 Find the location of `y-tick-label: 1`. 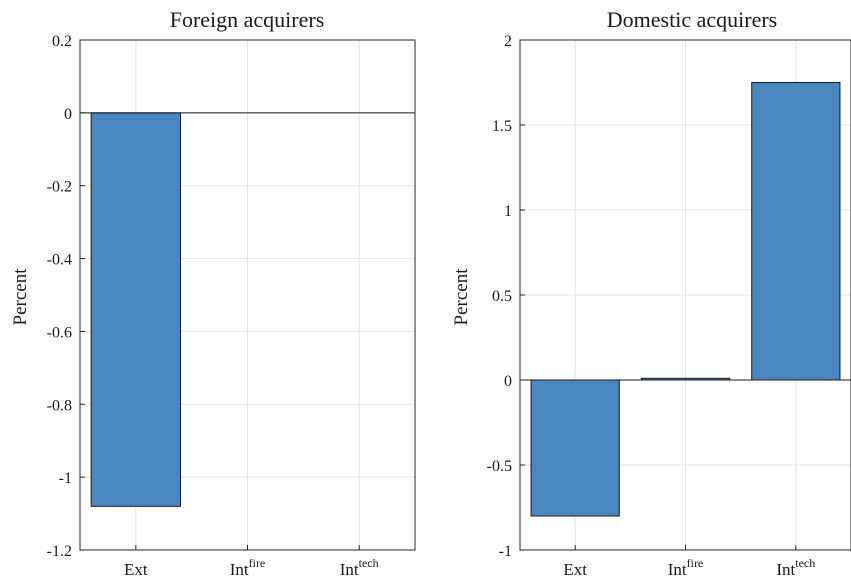

y-tick-label: 1 is located at coordinates (508, 211).